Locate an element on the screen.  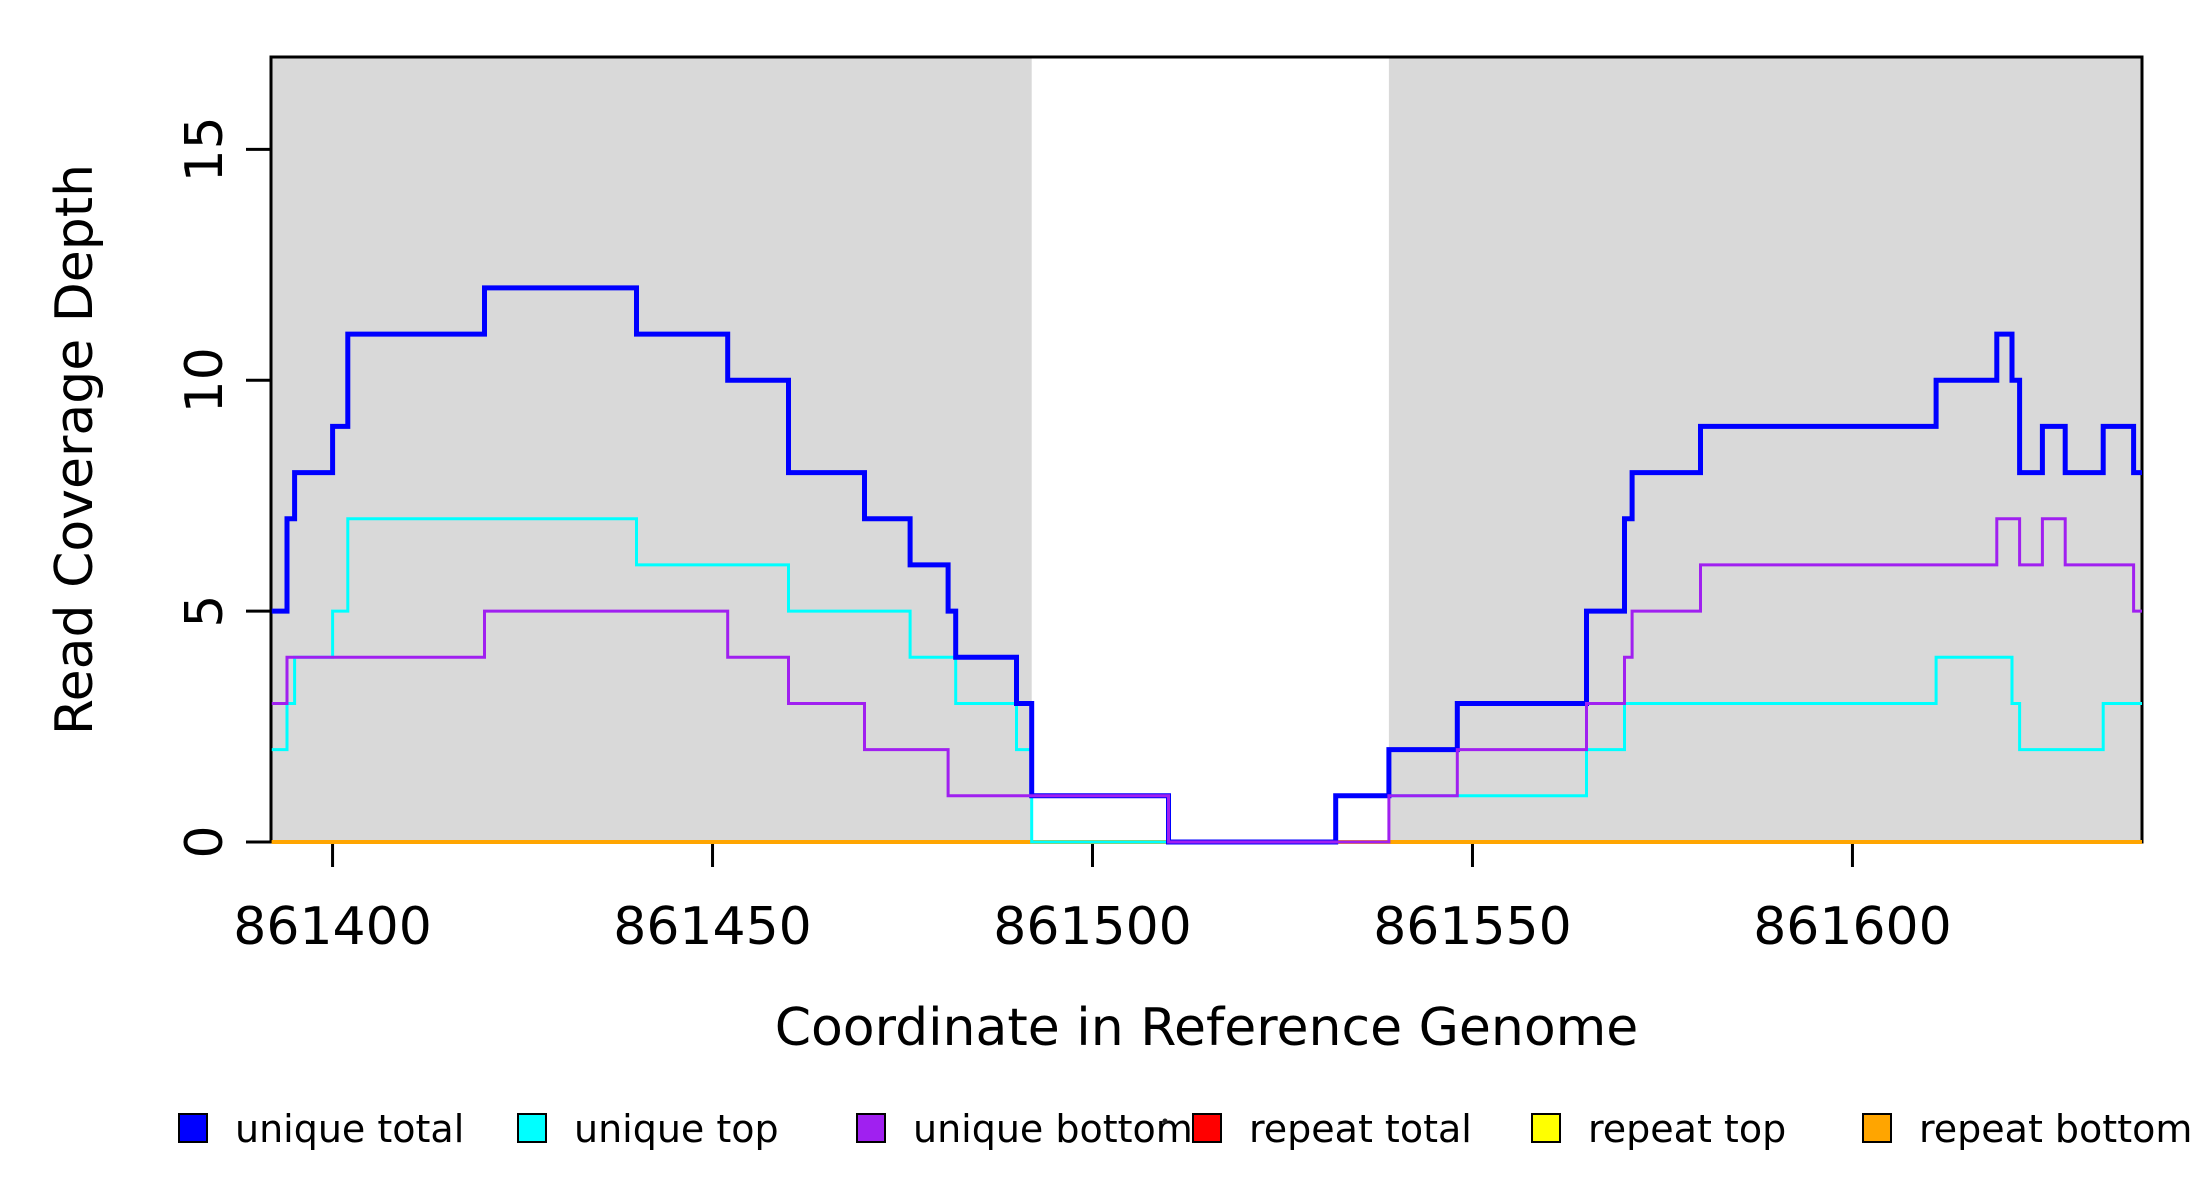
legend-swatch-unique-total is located at coordinates (193, 1128).